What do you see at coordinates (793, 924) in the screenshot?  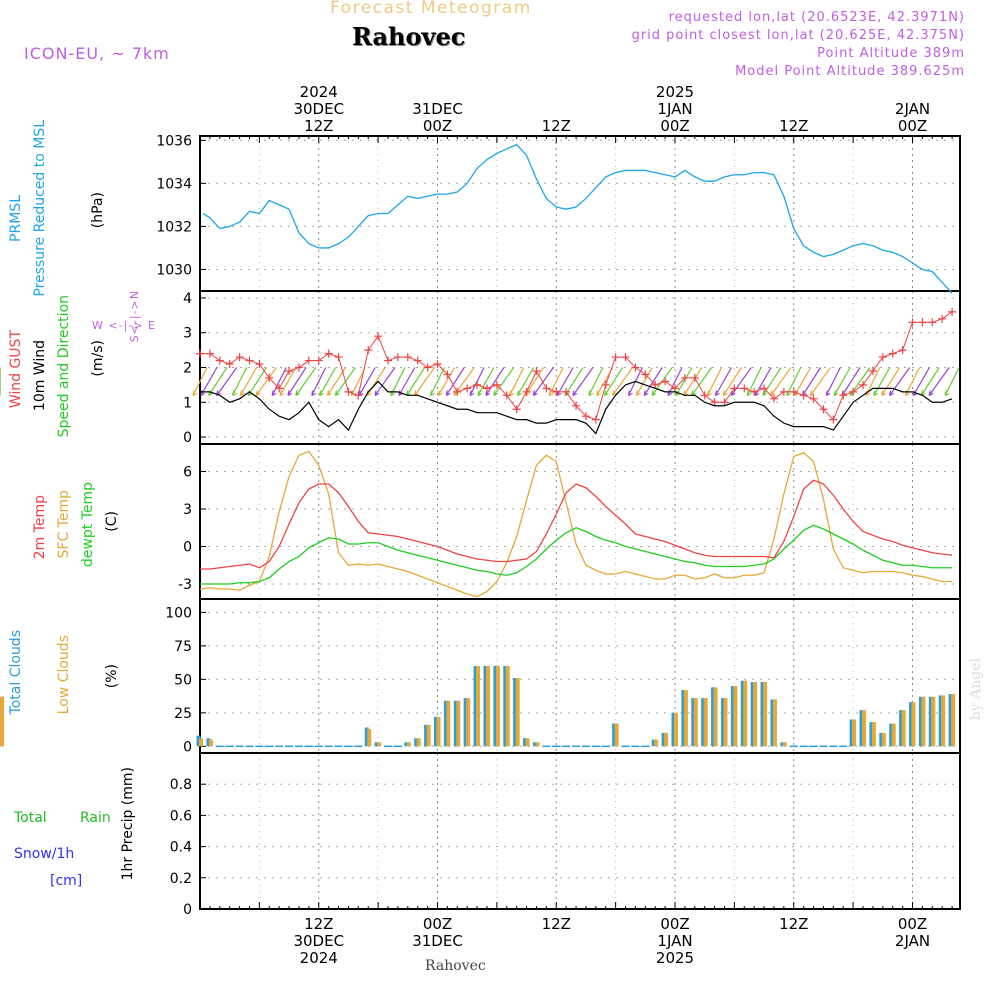 I see `time-label-bottom: 12Z` at bounding box center [793, 924].